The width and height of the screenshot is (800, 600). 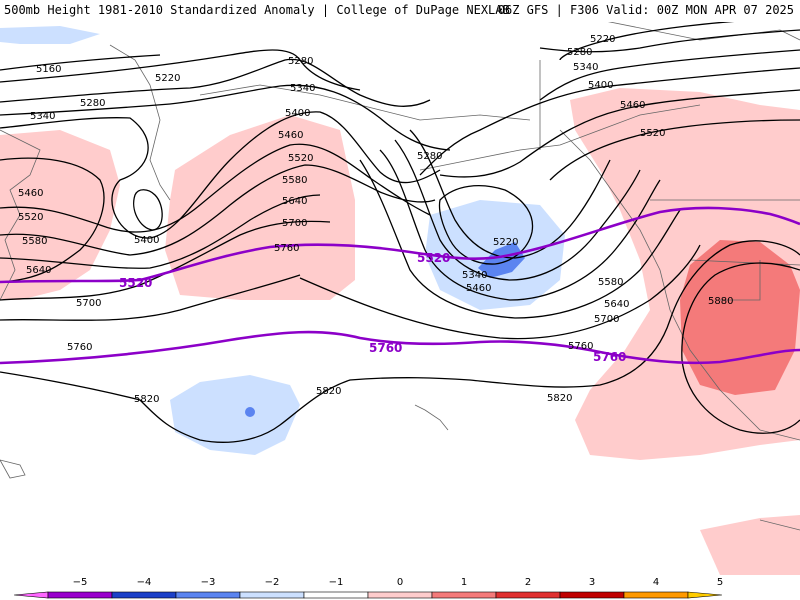 I want to click on tick-1: 1, so click(x=464, y=582).